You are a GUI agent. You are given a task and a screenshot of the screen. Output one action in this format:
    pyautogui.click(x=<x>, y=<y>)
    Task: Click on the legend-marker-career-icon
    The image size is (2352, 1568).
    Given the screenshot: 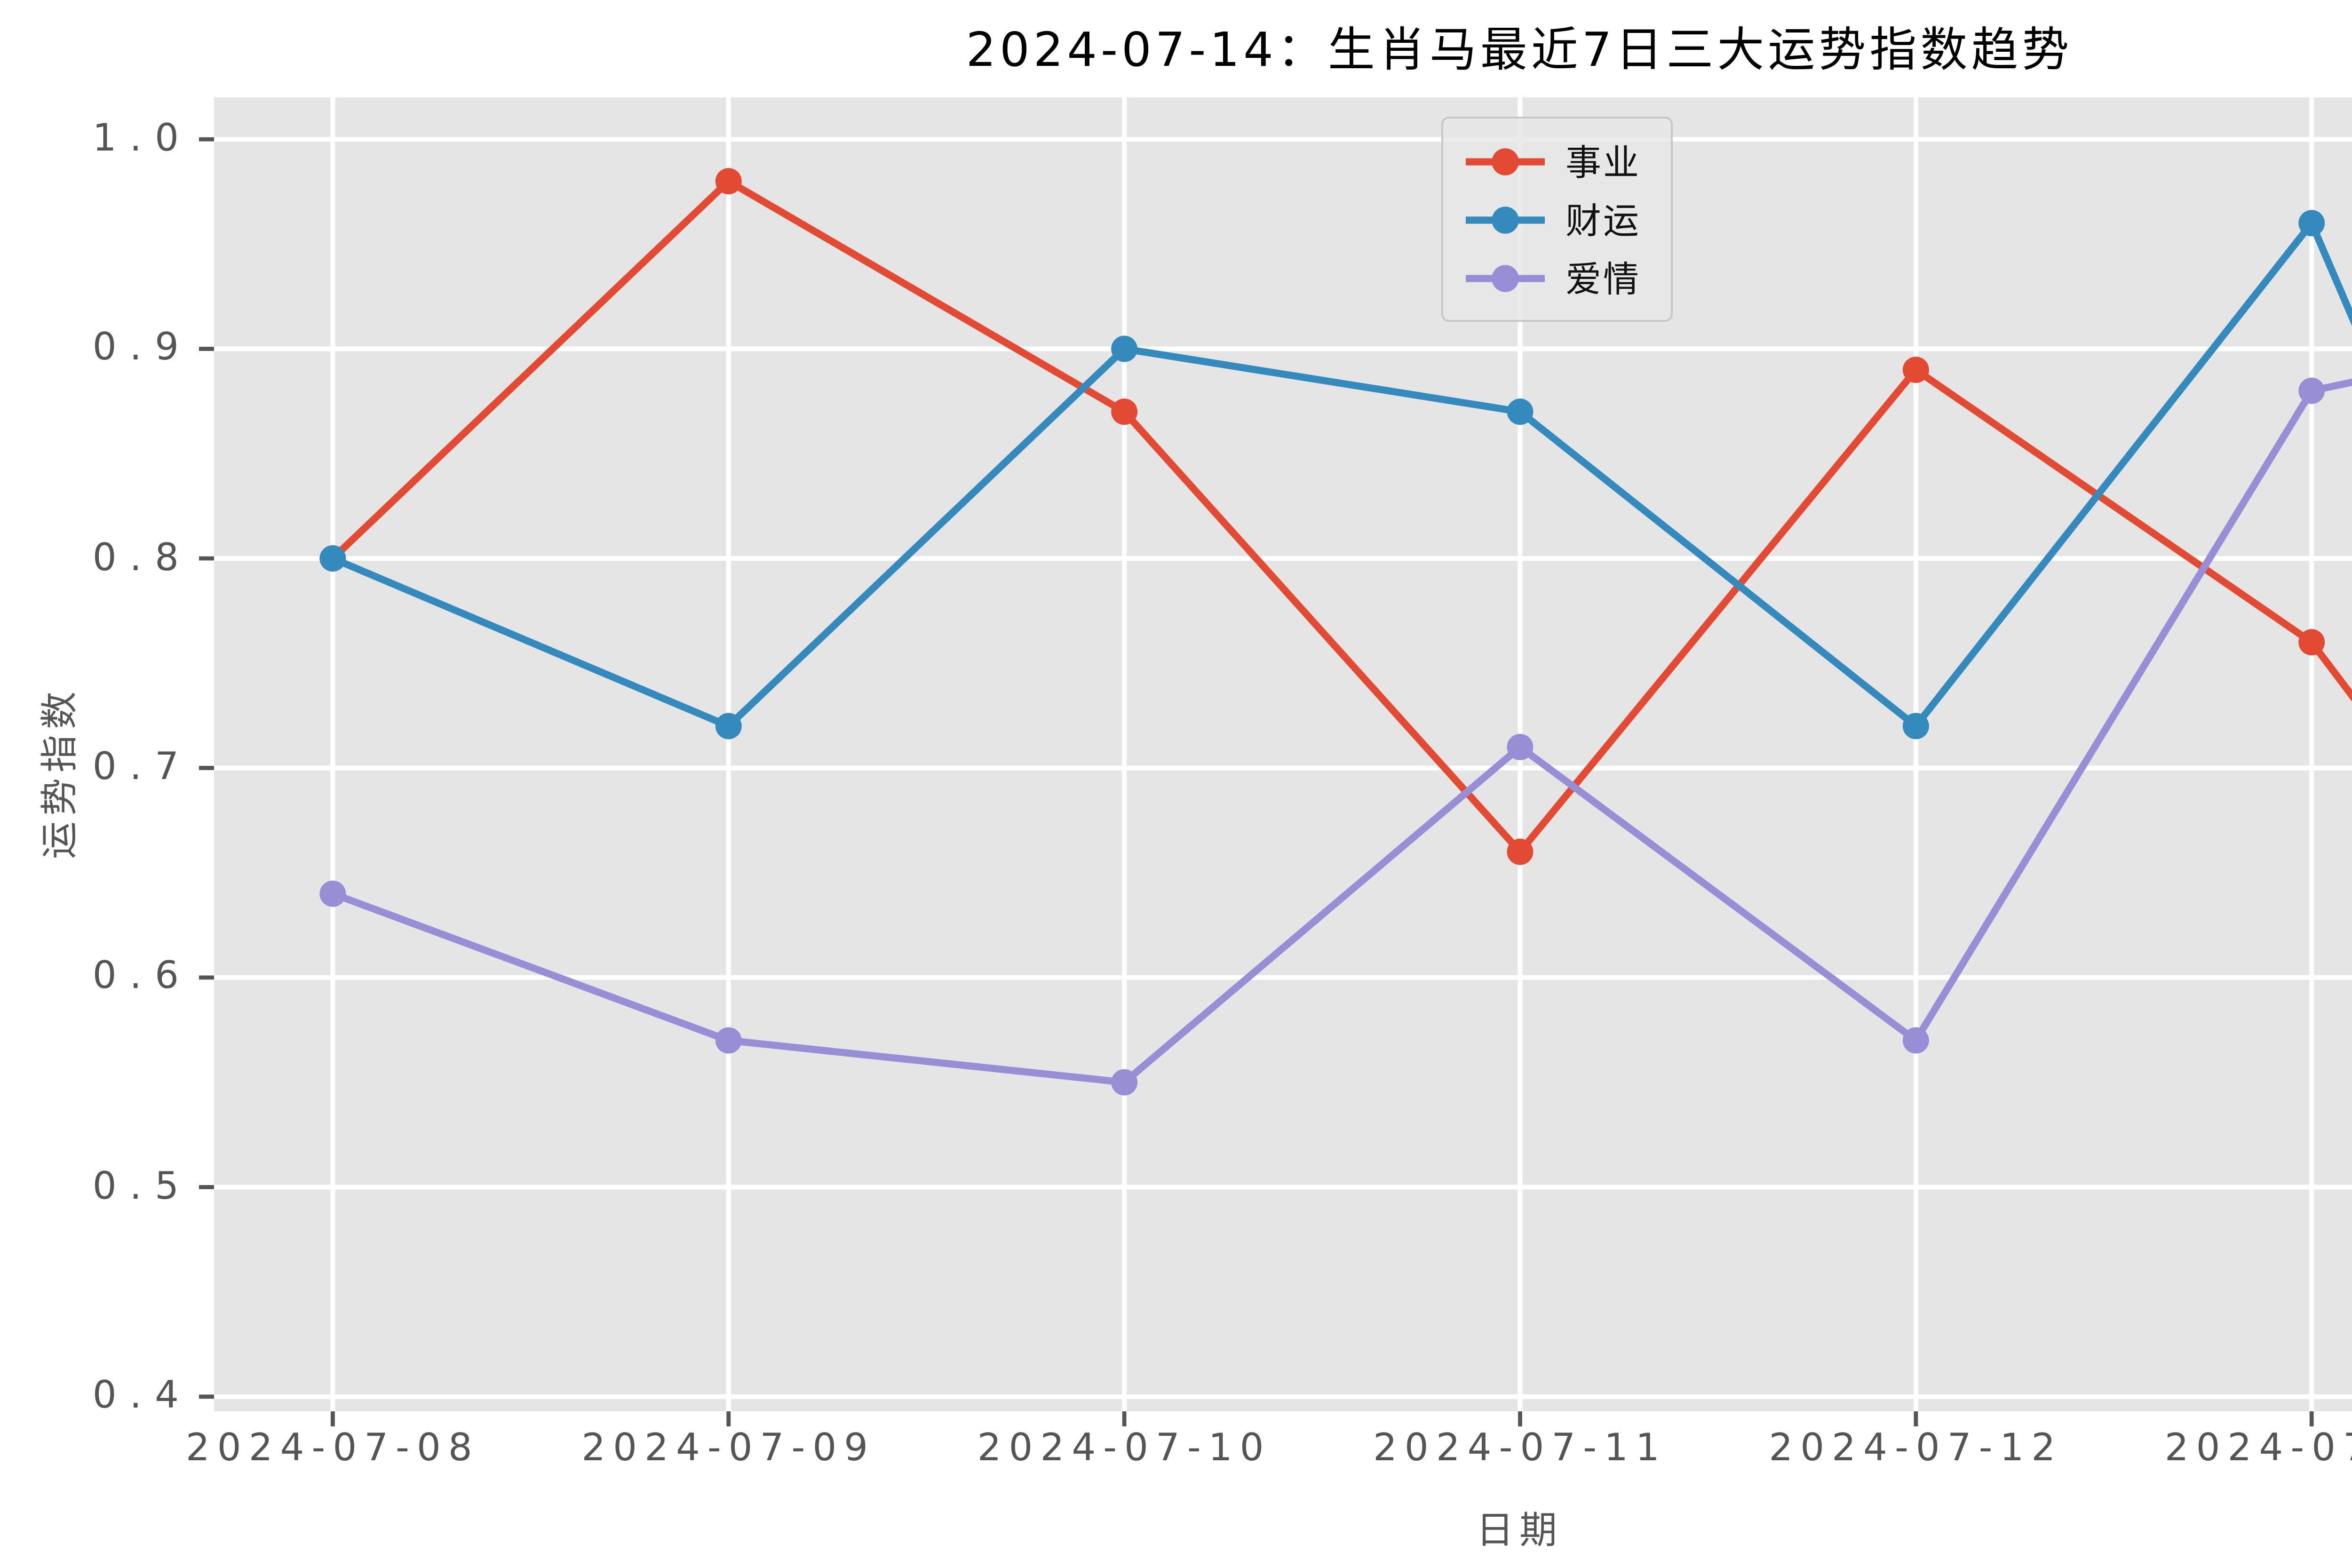 What is the action you would take?
    pyautogui.click(x=1505, y=161)
    